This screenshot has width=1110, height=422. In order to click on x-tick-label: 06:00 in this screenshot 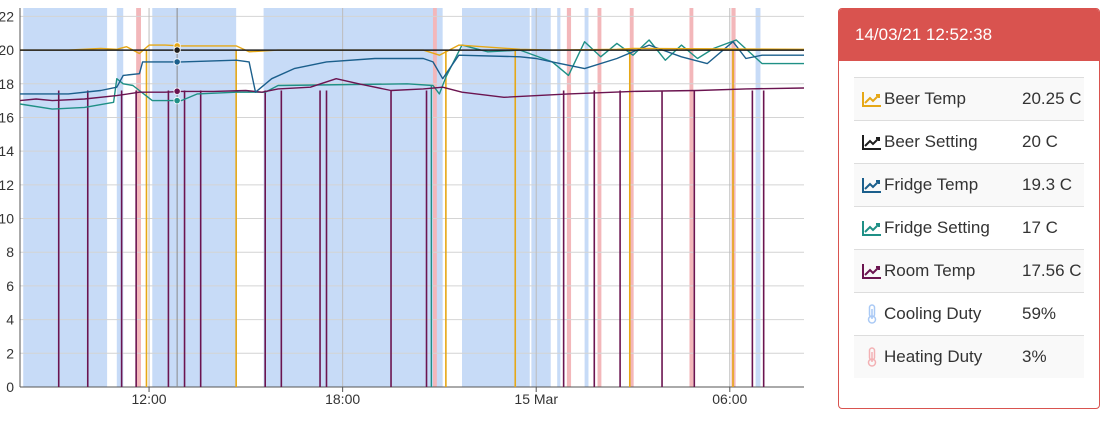, I will do `click(729, 399)`.